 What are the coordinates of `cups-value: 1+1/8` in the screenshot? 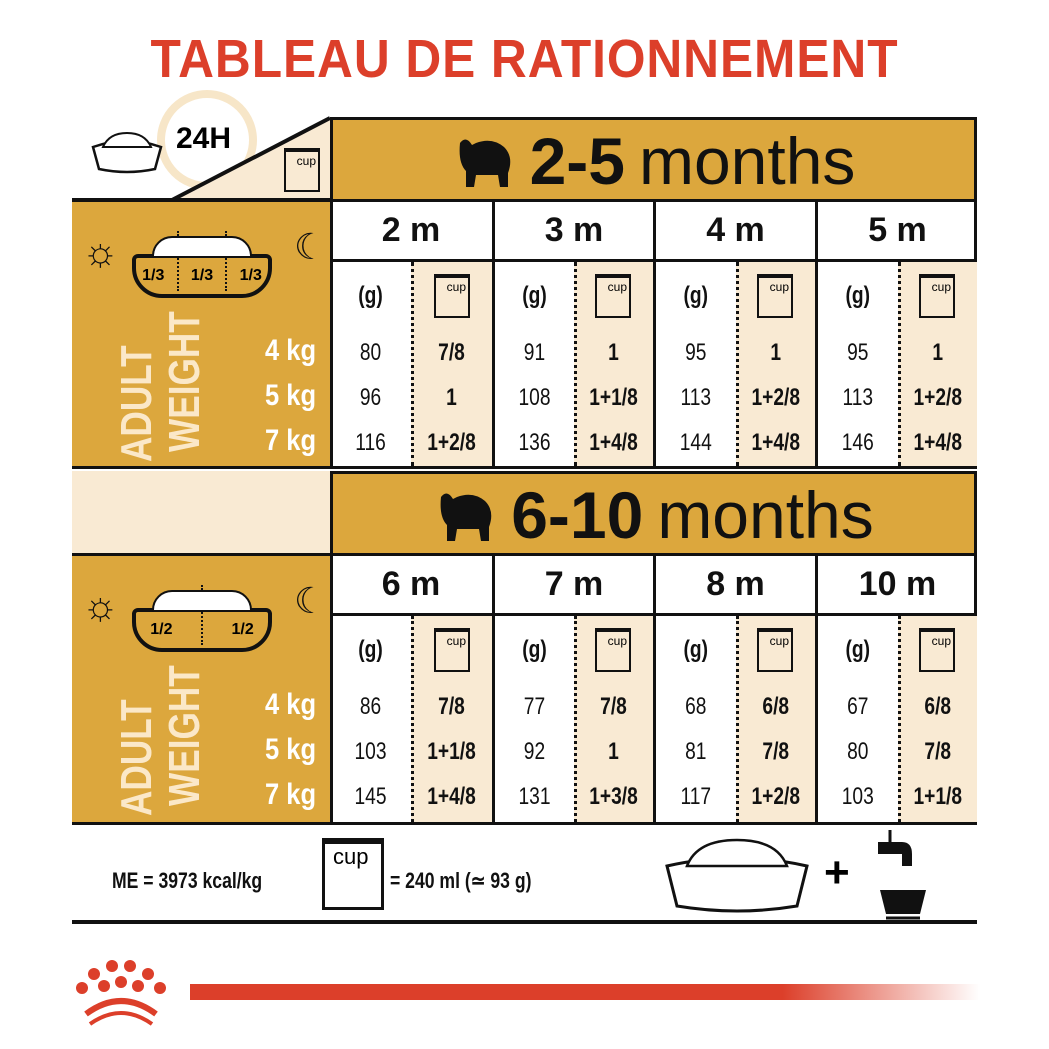 It's located at (613, 397).